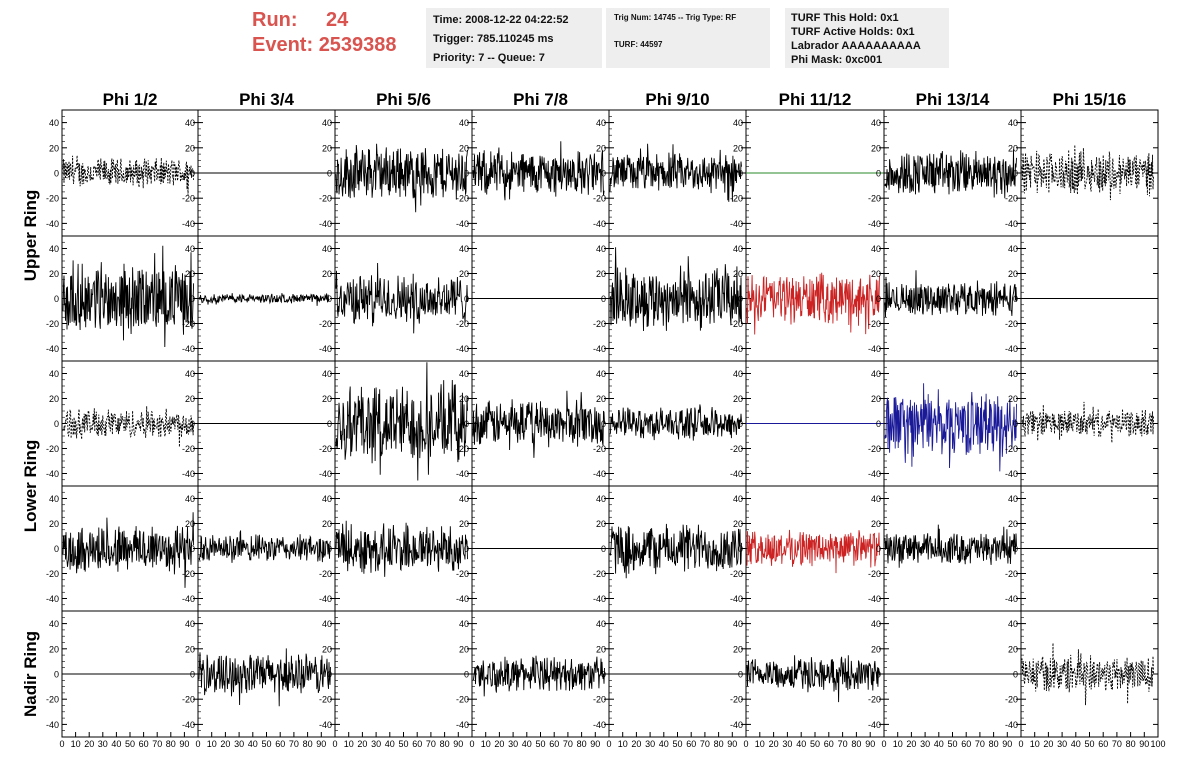 The width and height of the screenshot is (1196, 772). What do you see at coordinates (266, 744) in the screenshot?
I see `x-tick-label: 50` at bounding box center [266, 744].